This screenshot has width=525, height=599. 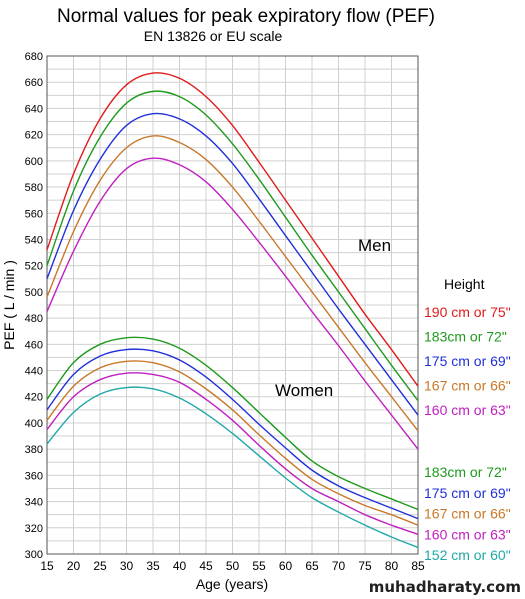 What do you see at coordinates (34, 214) in the screenshot?
I see `y-tick-label: 560` at bounding box center [34, 214].